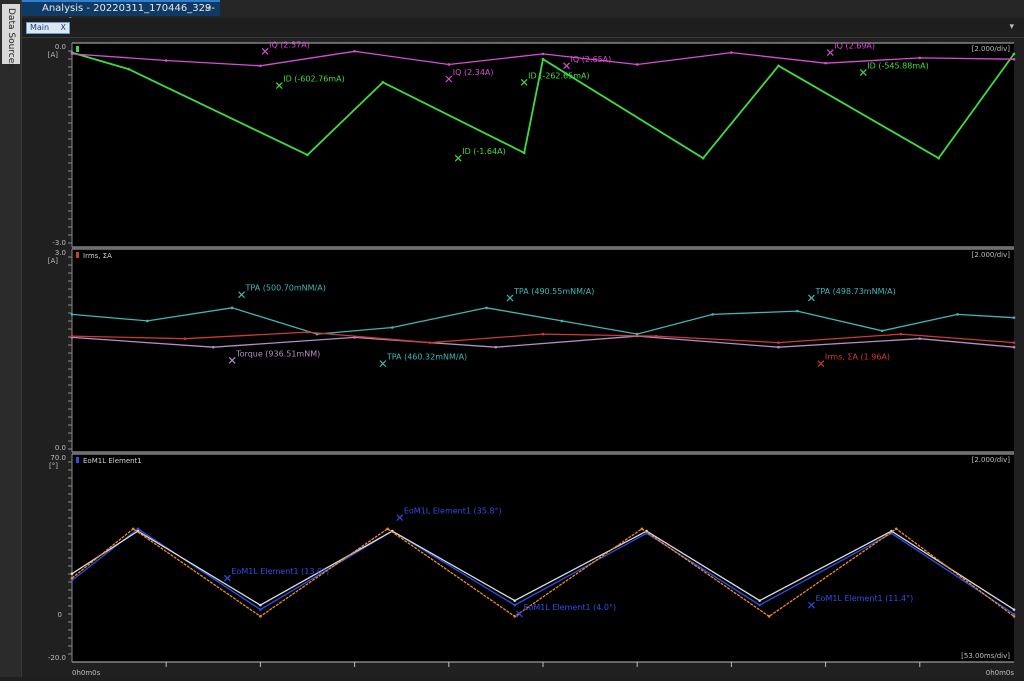  I want to click on y-bottom-label: -3.0, so click(59, 243).